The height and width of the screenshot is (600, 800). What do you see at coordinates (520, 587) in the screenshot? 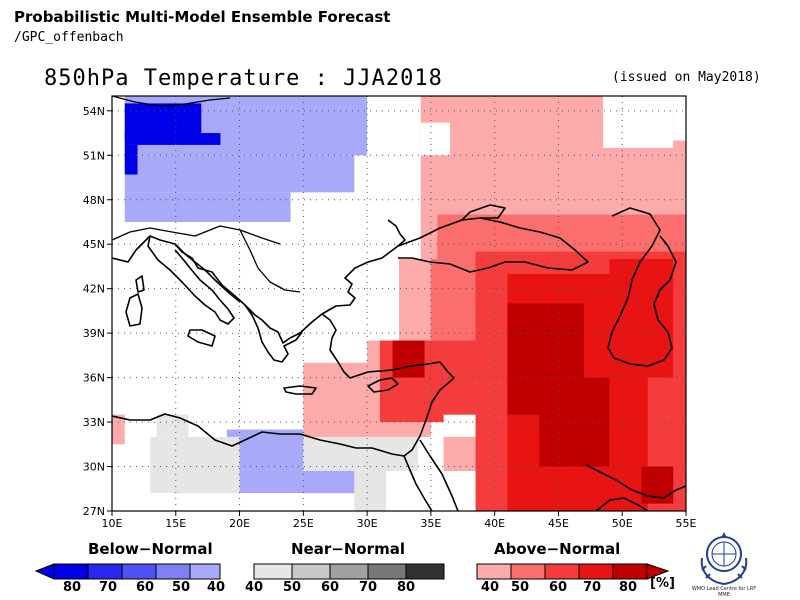
I see `legend-above-label: 50` at bounding box center [520, 587].